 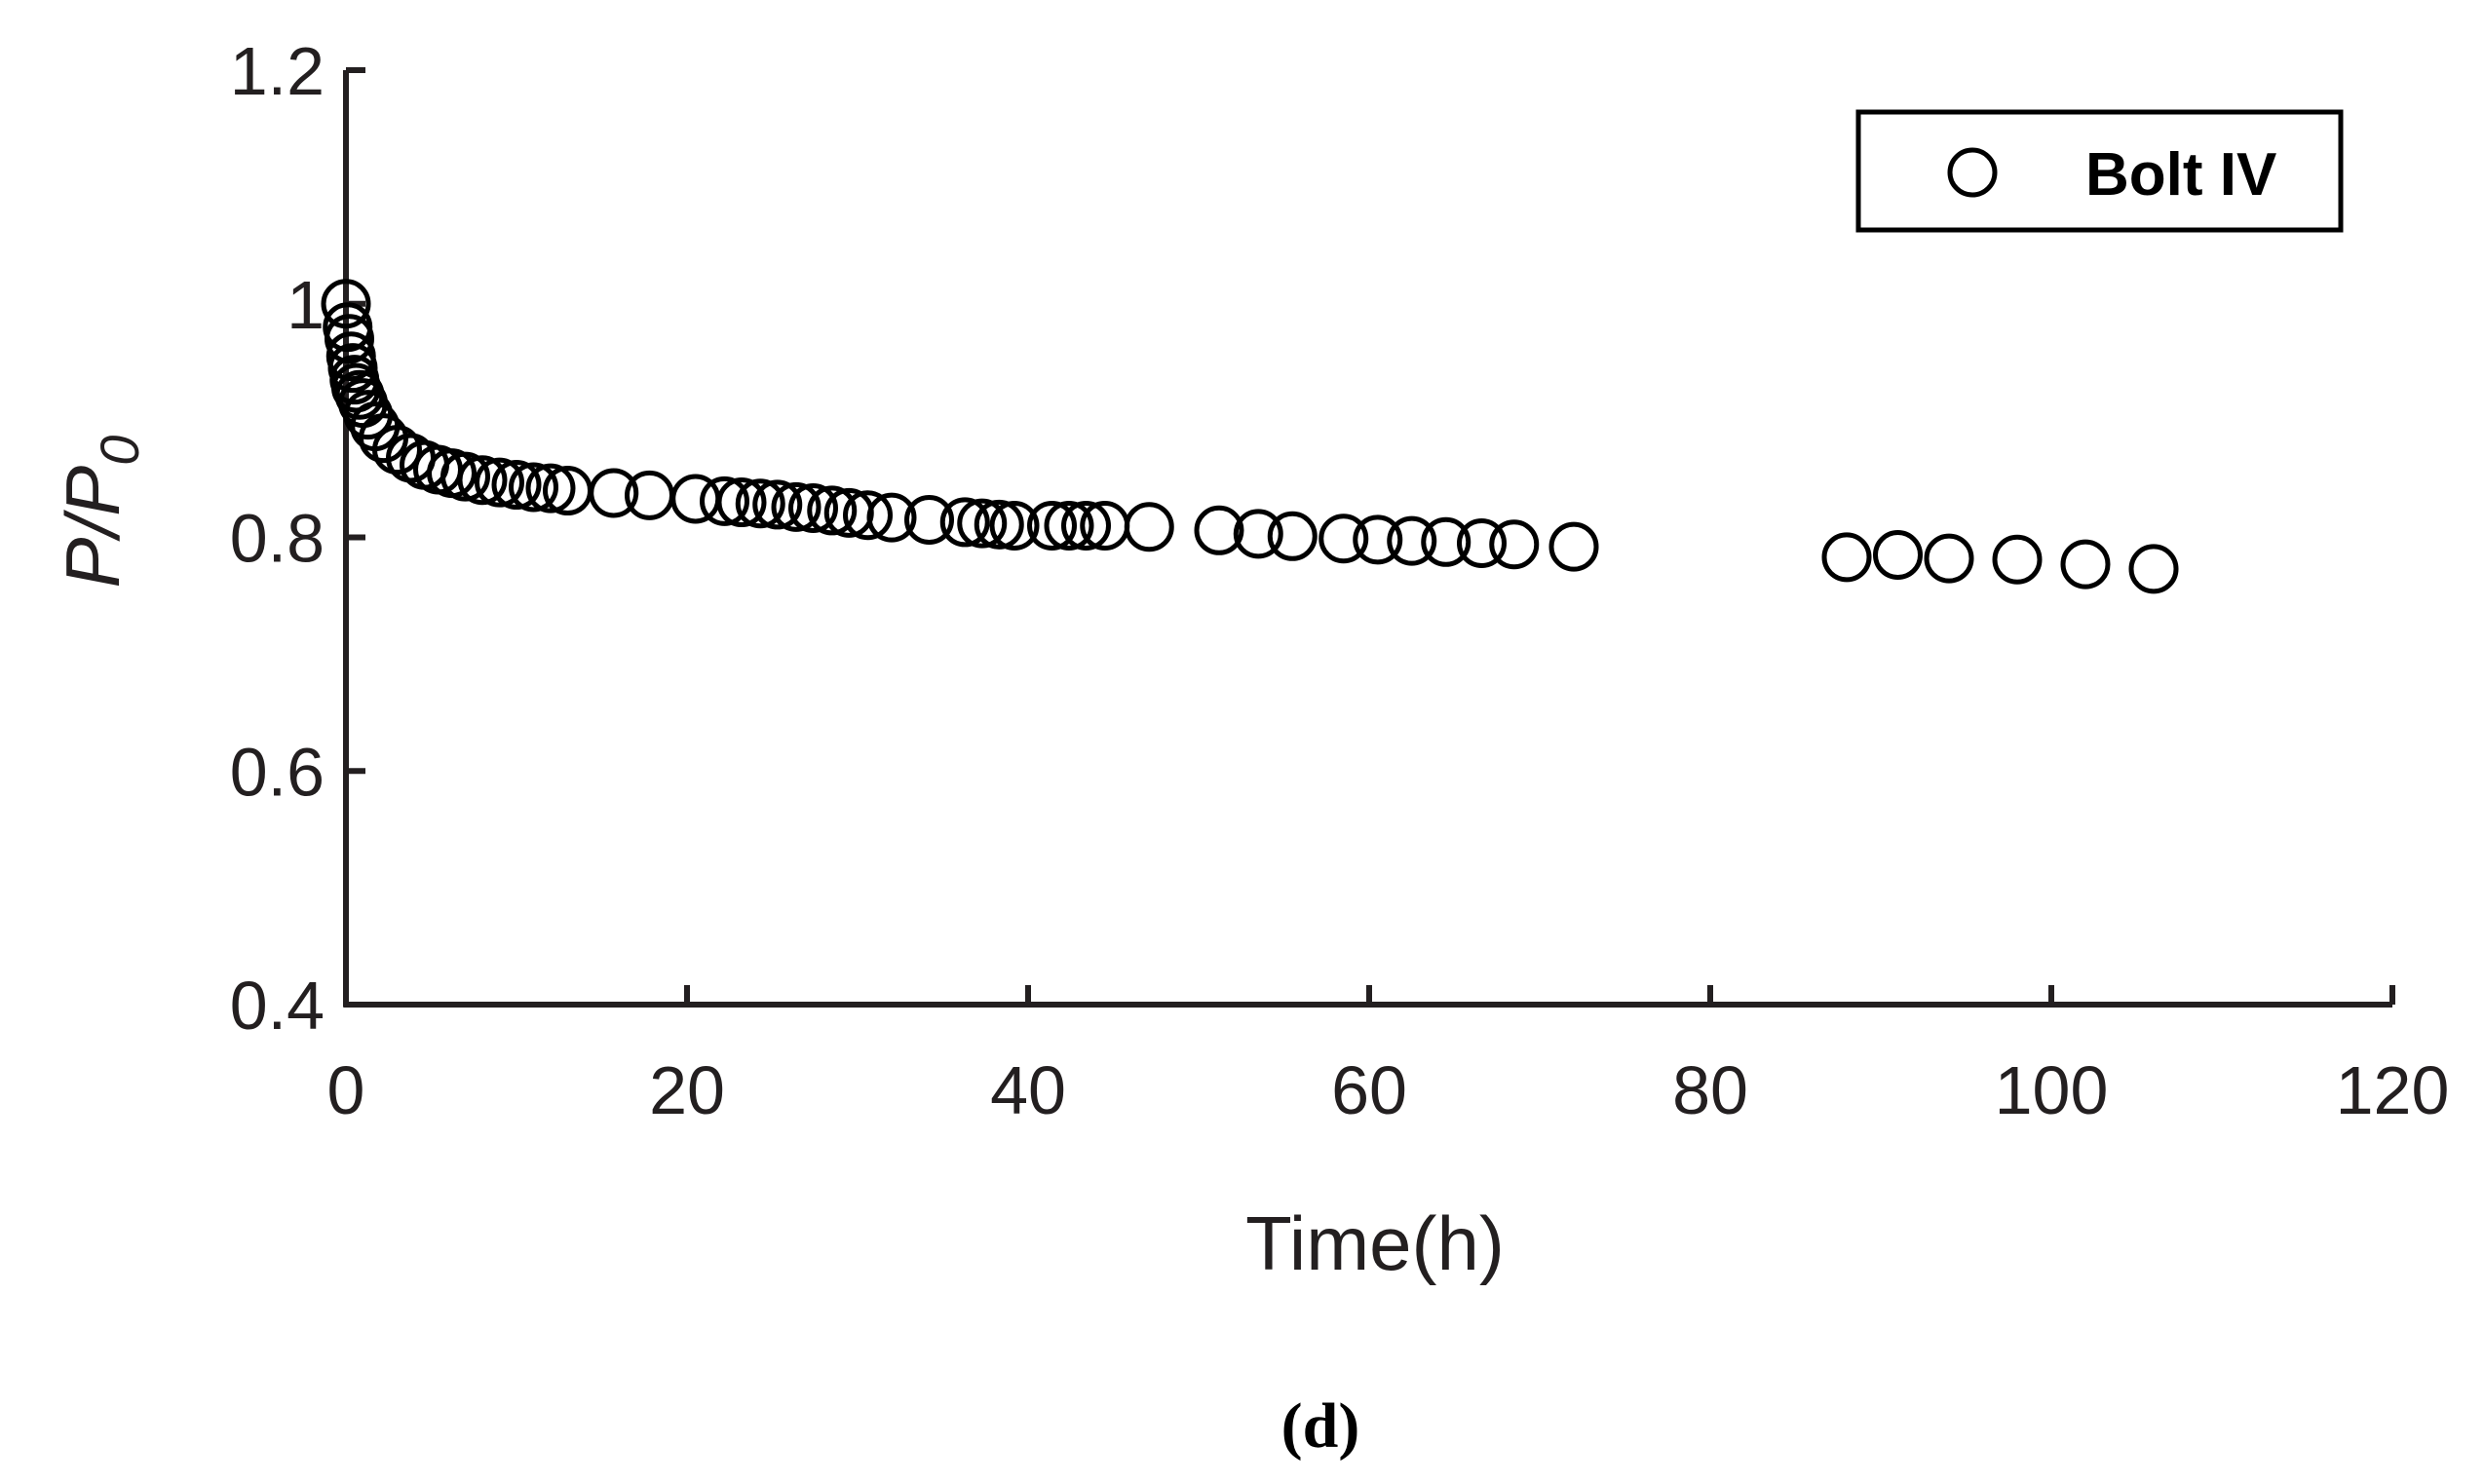 What do you see at coordinates (119, 451) in the screenshot?
I see `y-axis-label-subscript: 0` at bounding box center [119, 451].